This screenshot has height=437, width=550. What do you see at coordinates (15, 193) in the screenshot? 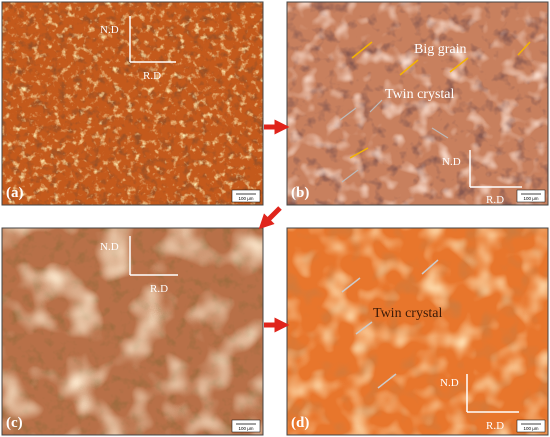
I see `panel-label: (a)` at bounding box center [15, 193].